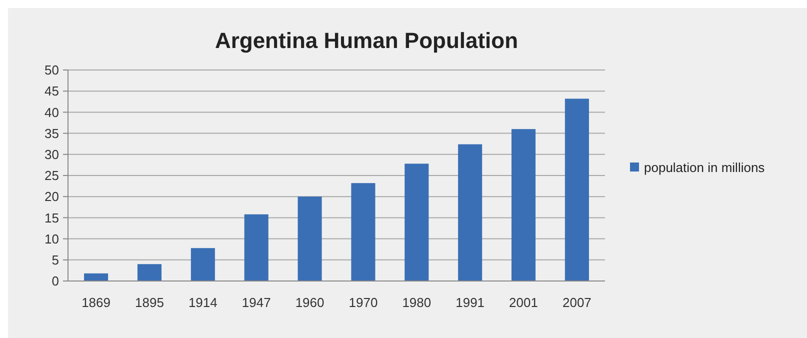  What do you see at coordinates (256, 302) in the screenshot?
I see `x-tick-label: 1947` at bounding box center [256, 302].